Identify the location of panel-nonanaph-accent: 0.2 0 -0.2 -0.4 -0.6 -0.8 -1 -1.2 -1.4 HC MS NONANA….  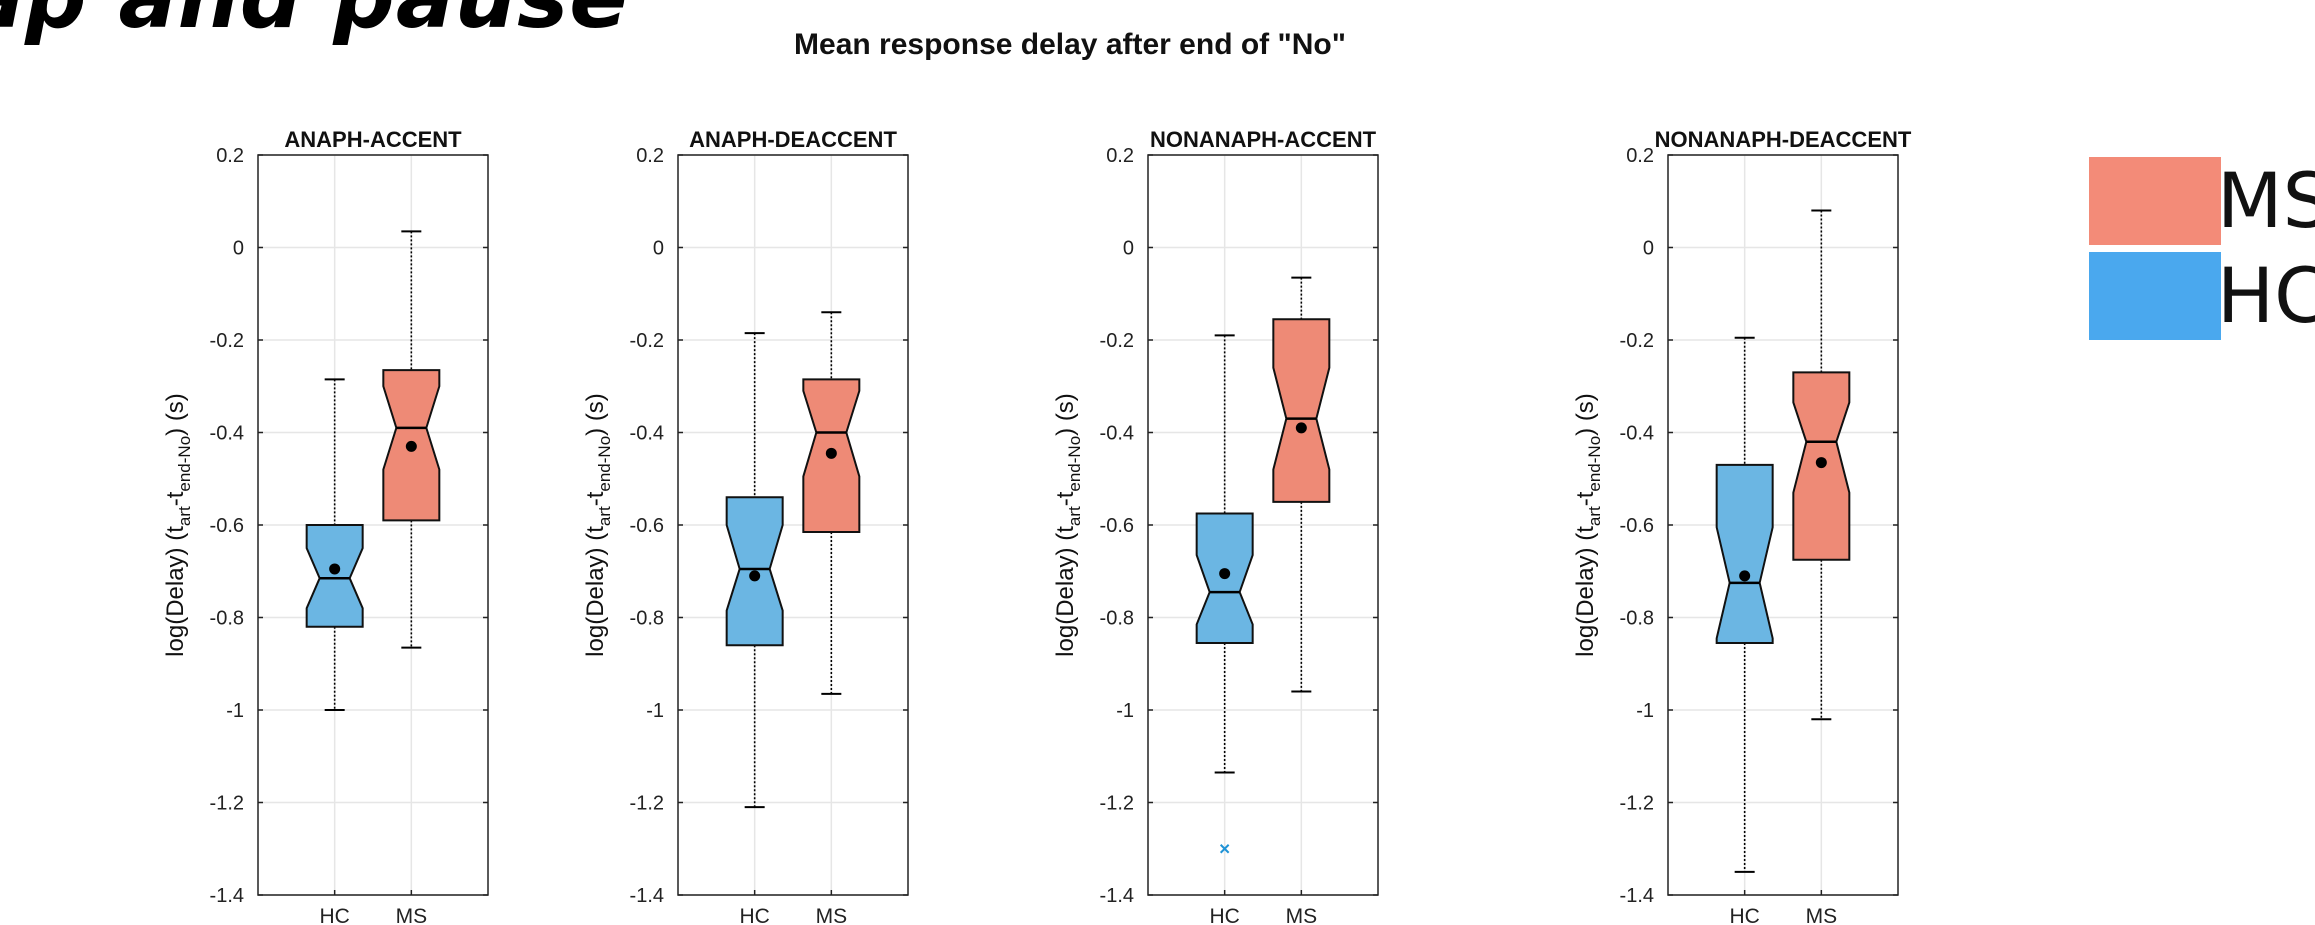
(1215, 526).